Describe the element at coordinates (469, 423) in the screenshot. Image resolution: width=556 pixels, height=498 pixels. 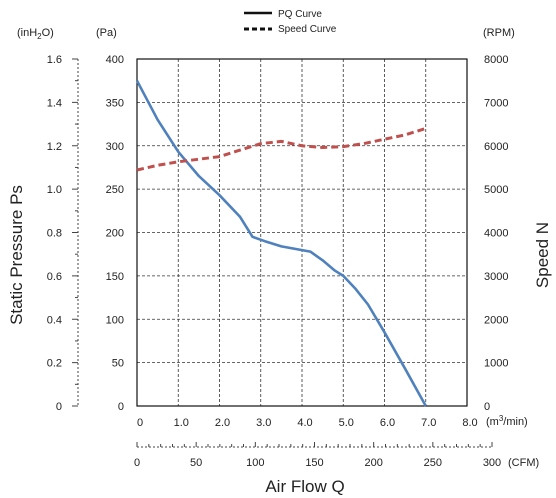
I see `x-tick-label: 8.0` at that location.